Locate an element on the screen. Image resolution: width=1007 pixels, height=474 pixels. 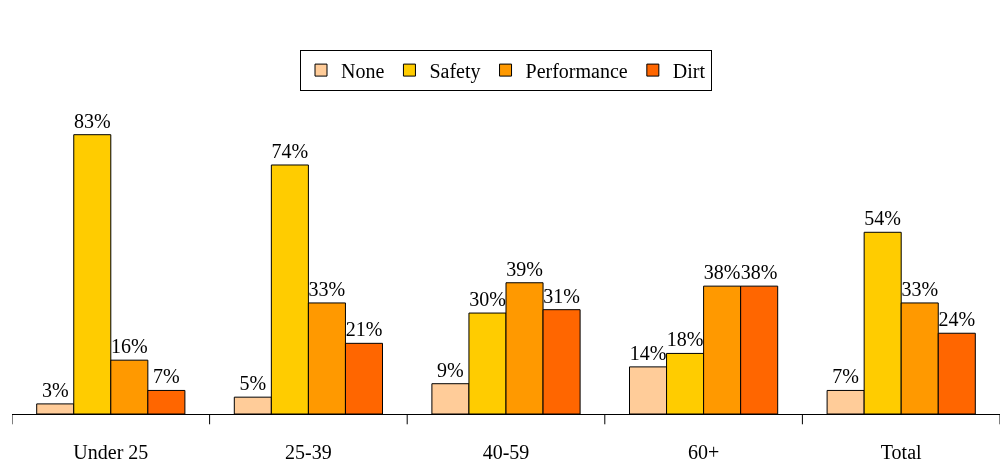
x-tick-label: 60+ is located at coordinates (703, 452).